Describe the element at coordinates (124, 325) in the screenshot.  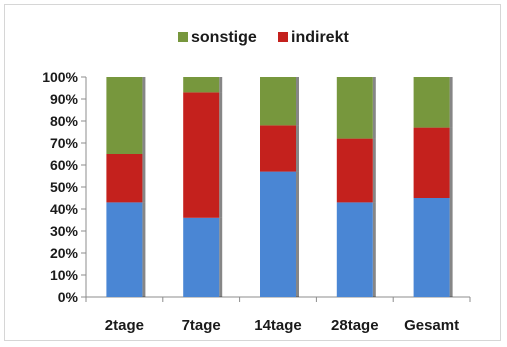
I see `x-tick-label: 2tage` at that location.